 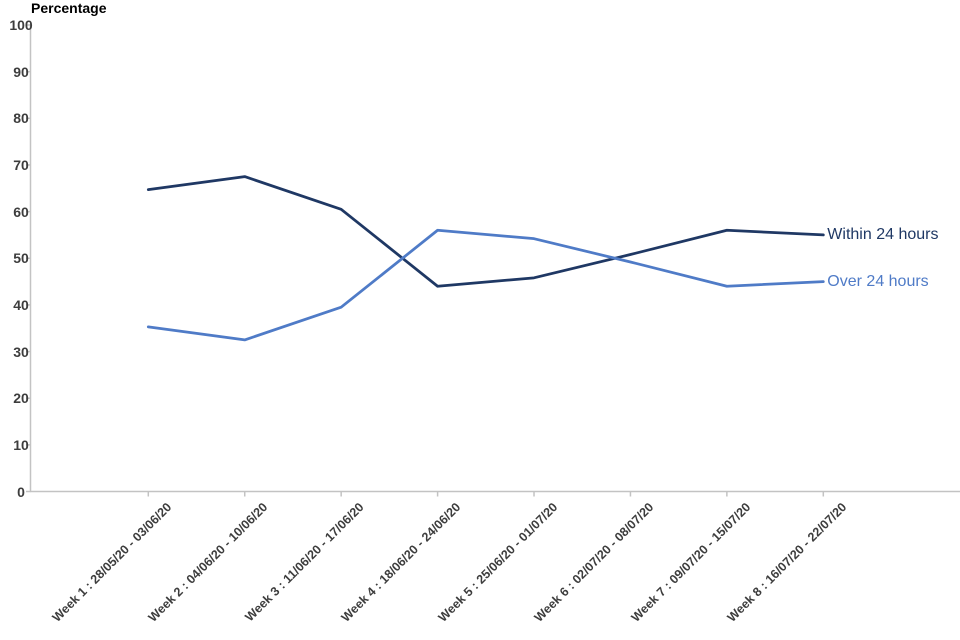 I want to click on y-tick-label: 70, so click(x=21, y=164).